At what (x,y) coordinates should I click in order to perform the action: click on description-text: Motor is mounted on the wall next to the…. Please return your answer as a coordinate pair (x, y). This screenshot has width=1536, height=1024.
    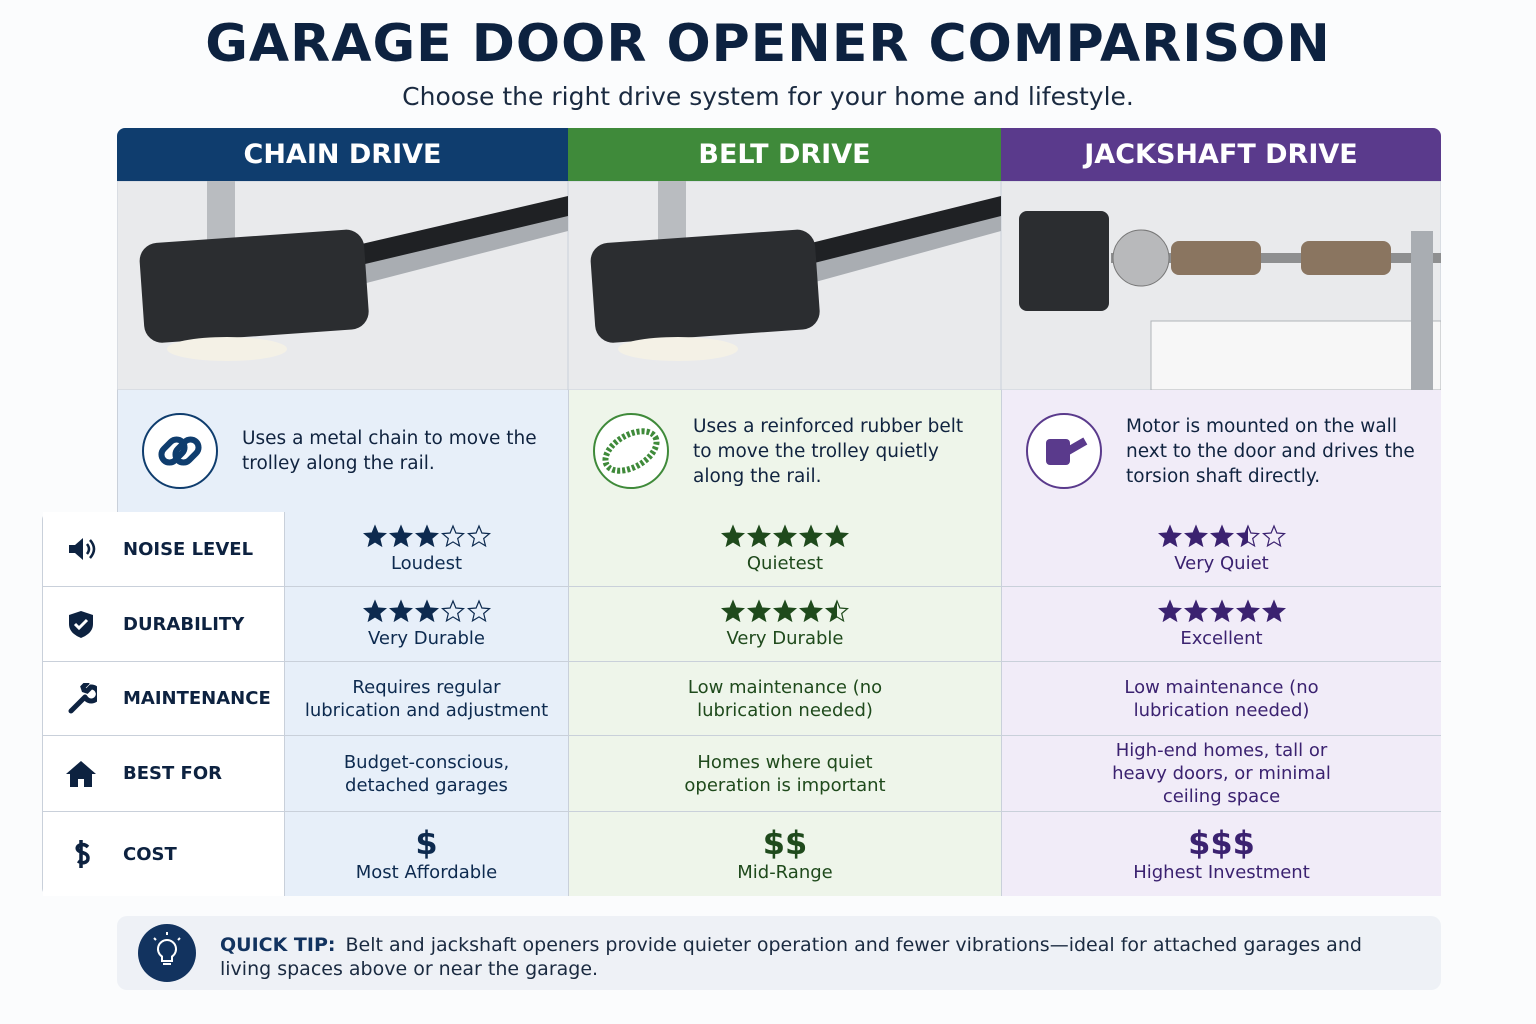
    Looking at the image, I should click on (1270, 451).